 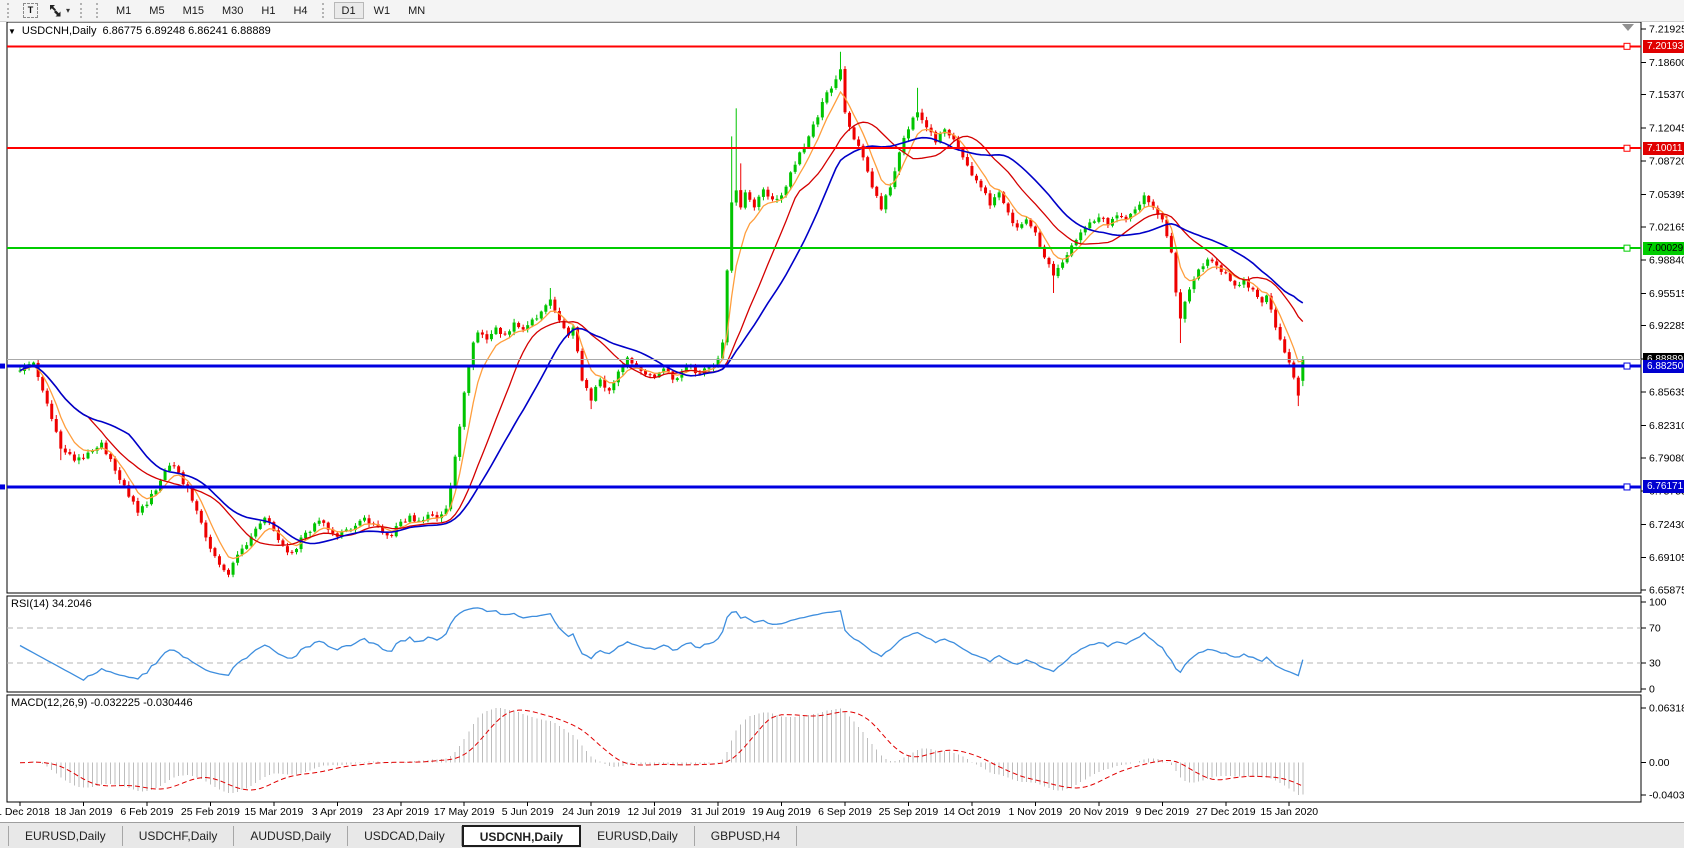 What do you see at coordinates (210, 812) in the screenshot?
I see `date-axis-label: 25 Feb 2019` at bounding box center [210, 812].